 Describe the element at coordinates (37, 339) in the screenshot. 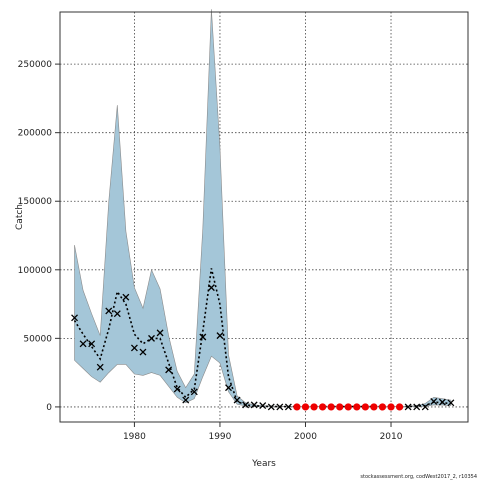

I see `y-tick-label: 50000` at that location.